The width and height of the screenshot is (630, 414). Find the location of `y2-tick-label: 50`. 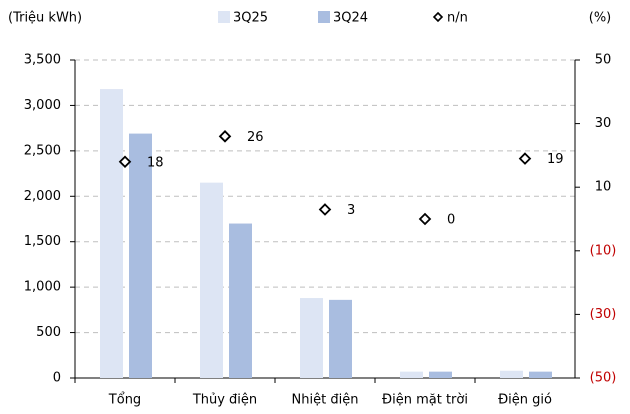

y2-tick-label: 50 is located at coordinates (603, 60).